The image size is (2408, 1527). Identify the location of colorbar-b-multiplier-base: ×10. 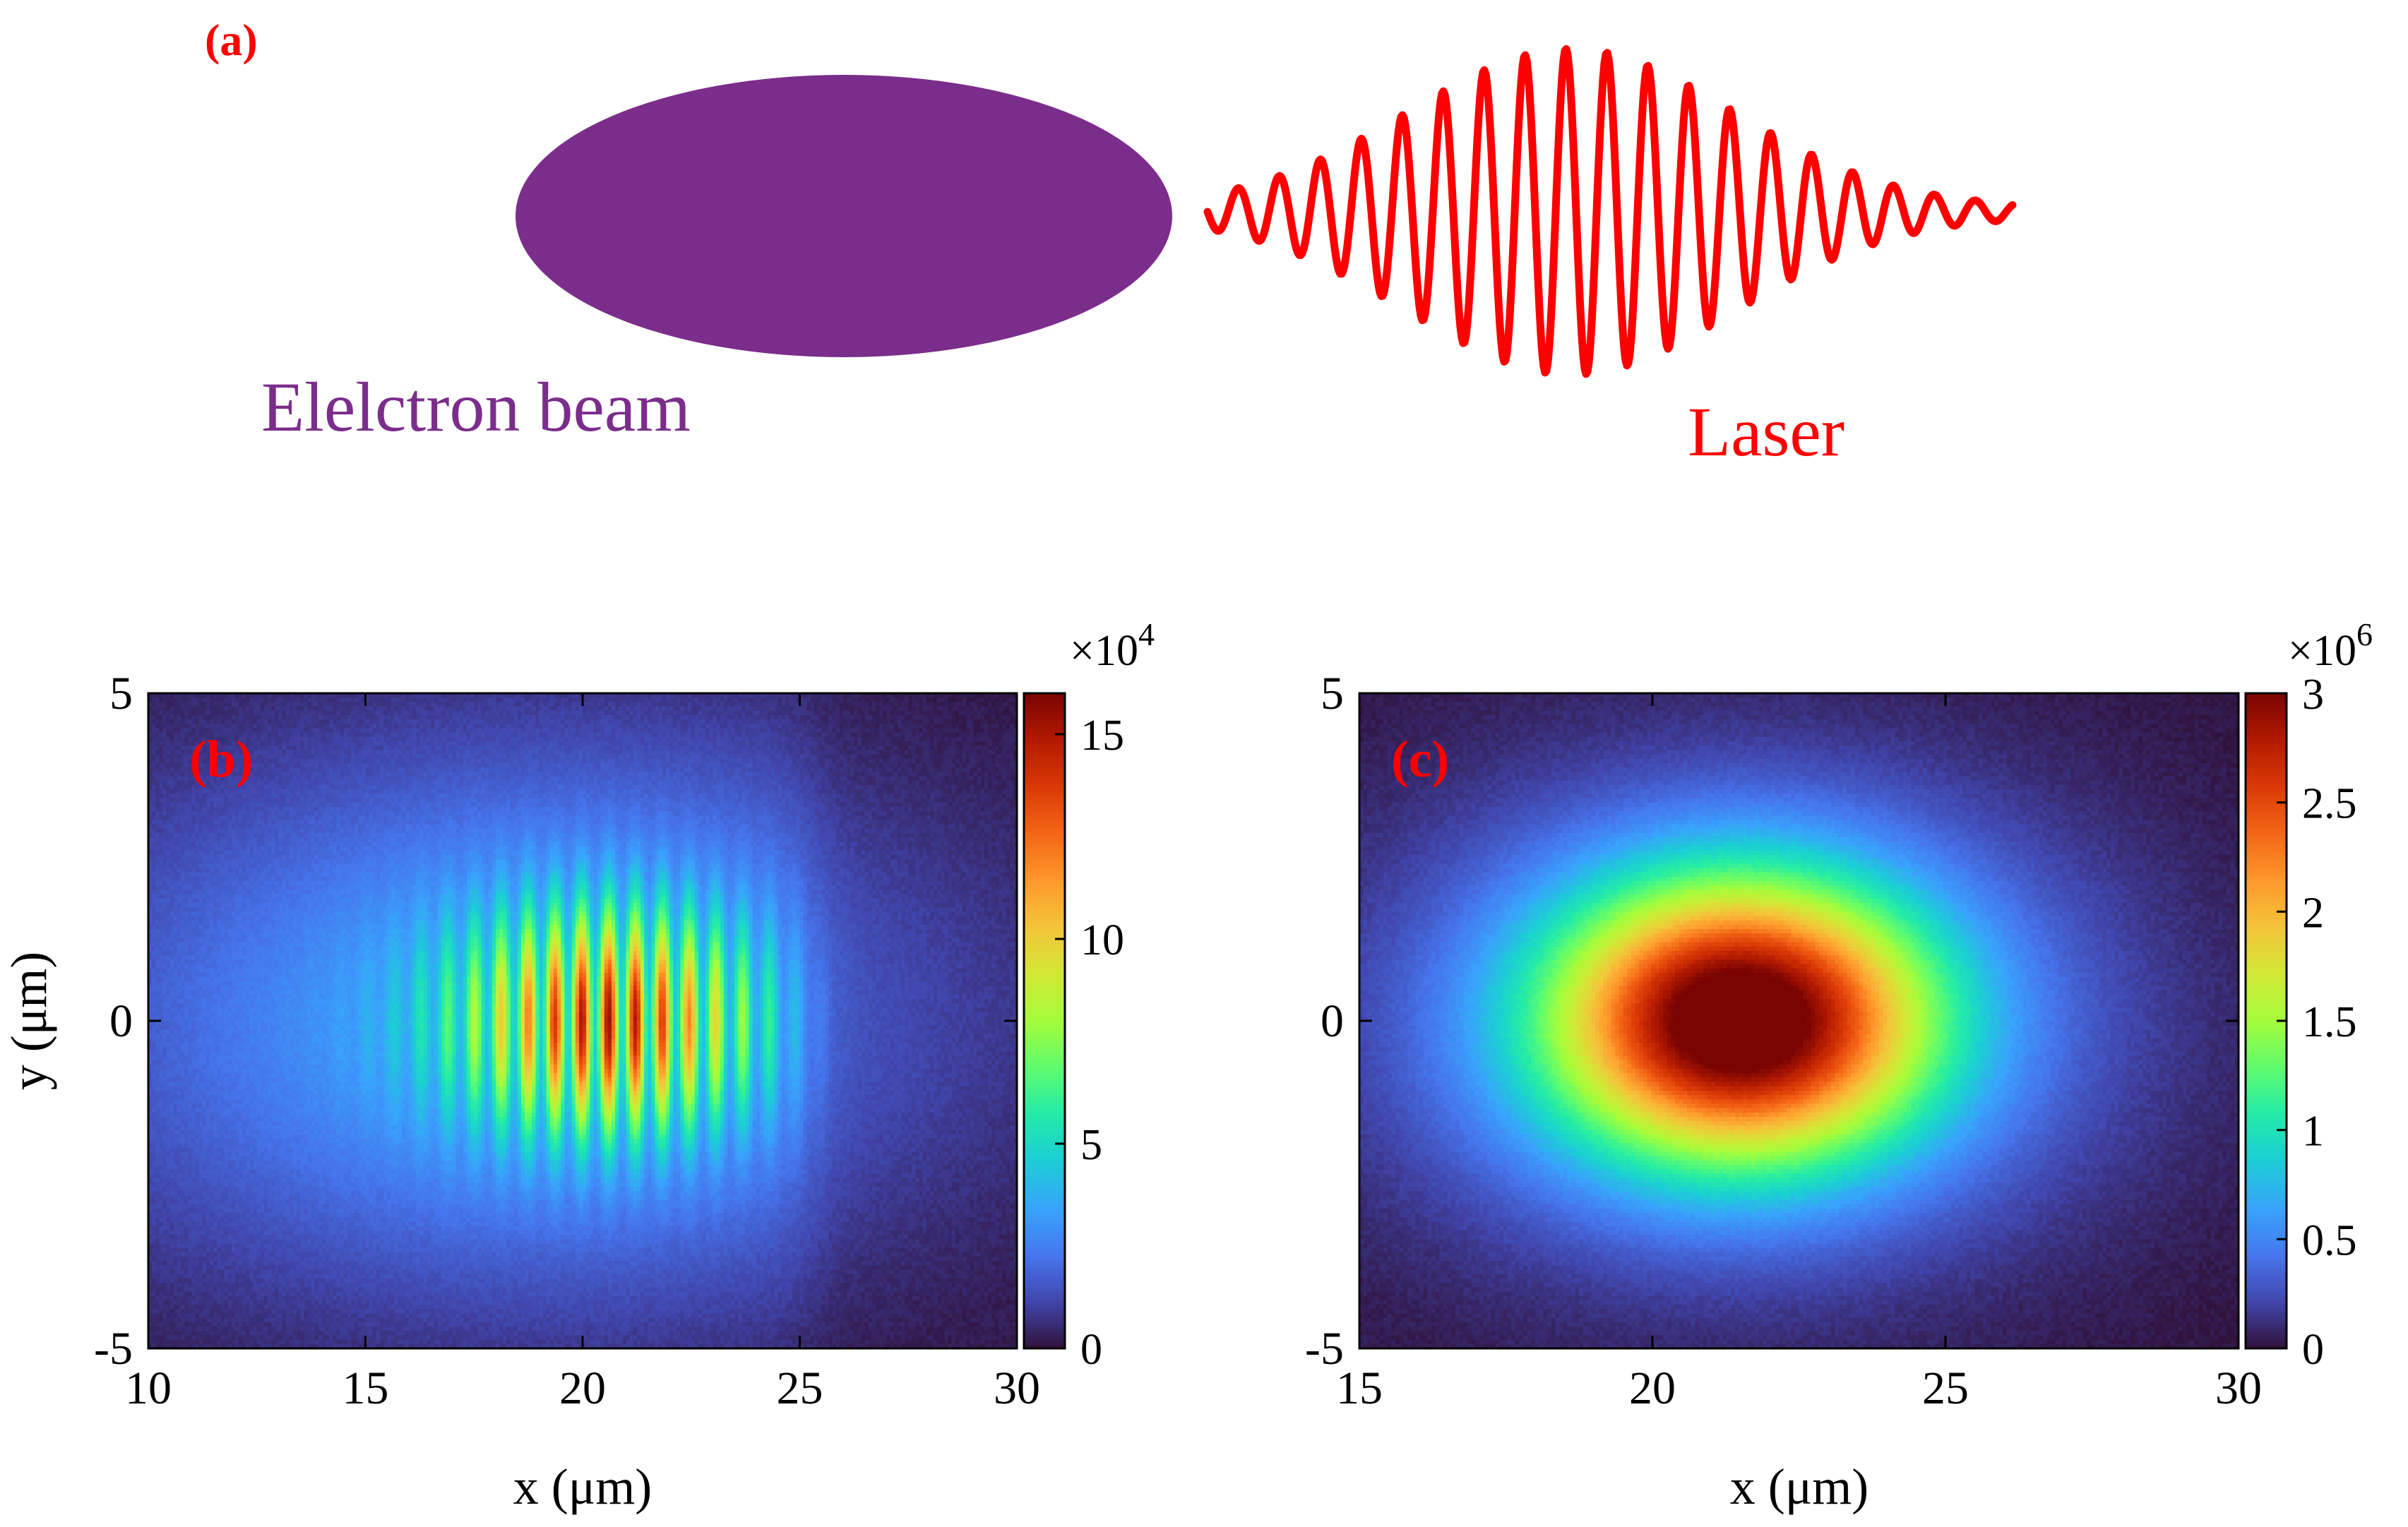
(1104, 651).